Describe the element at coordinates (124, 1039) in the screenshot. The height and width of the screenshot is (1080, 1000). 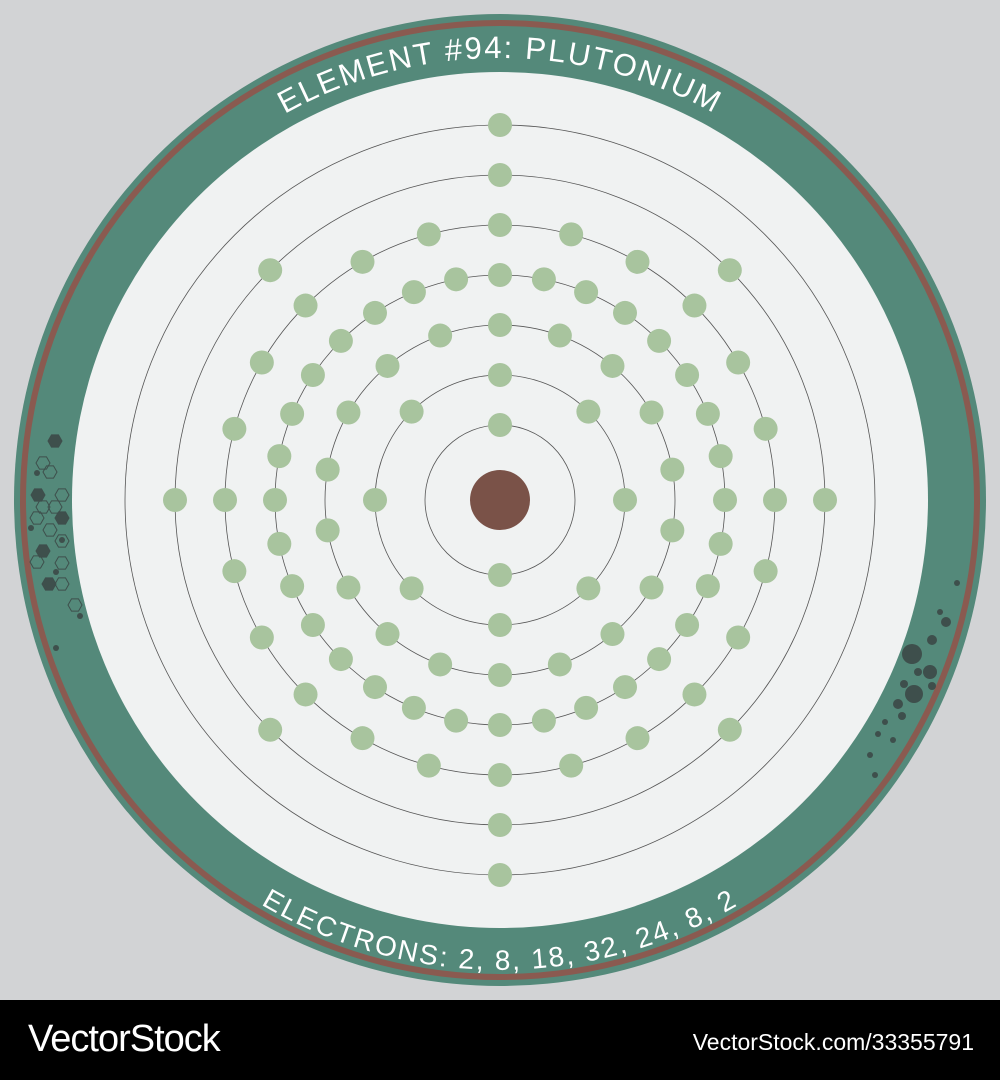
I see `watermark-brand: VectorStock` at that location.